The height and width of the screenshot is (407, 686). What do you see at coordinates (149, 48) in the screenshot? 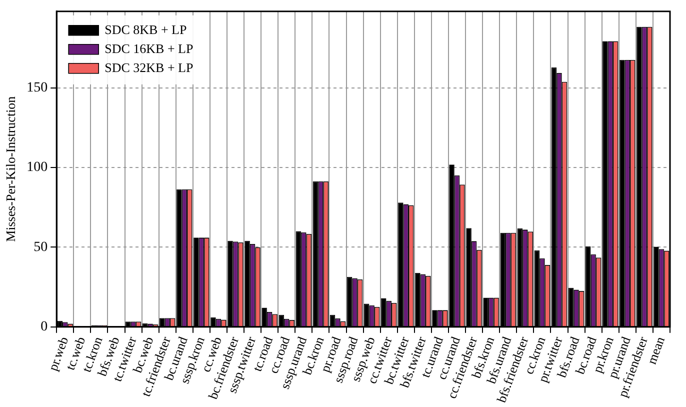
I see `legend-label: SDC 16KB + LP` at bounding box center [149, 48].